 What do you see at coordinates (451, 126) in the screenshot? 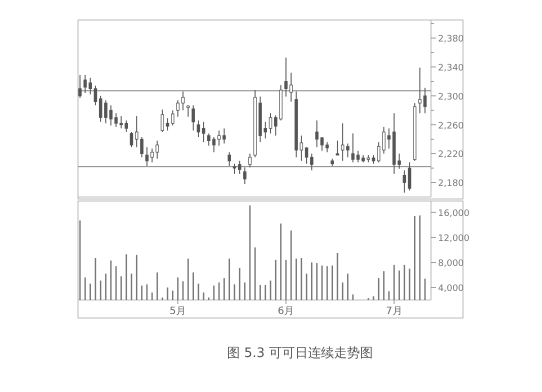
I see `y-tick-label: 2,260` at bounding box center [451, 126].